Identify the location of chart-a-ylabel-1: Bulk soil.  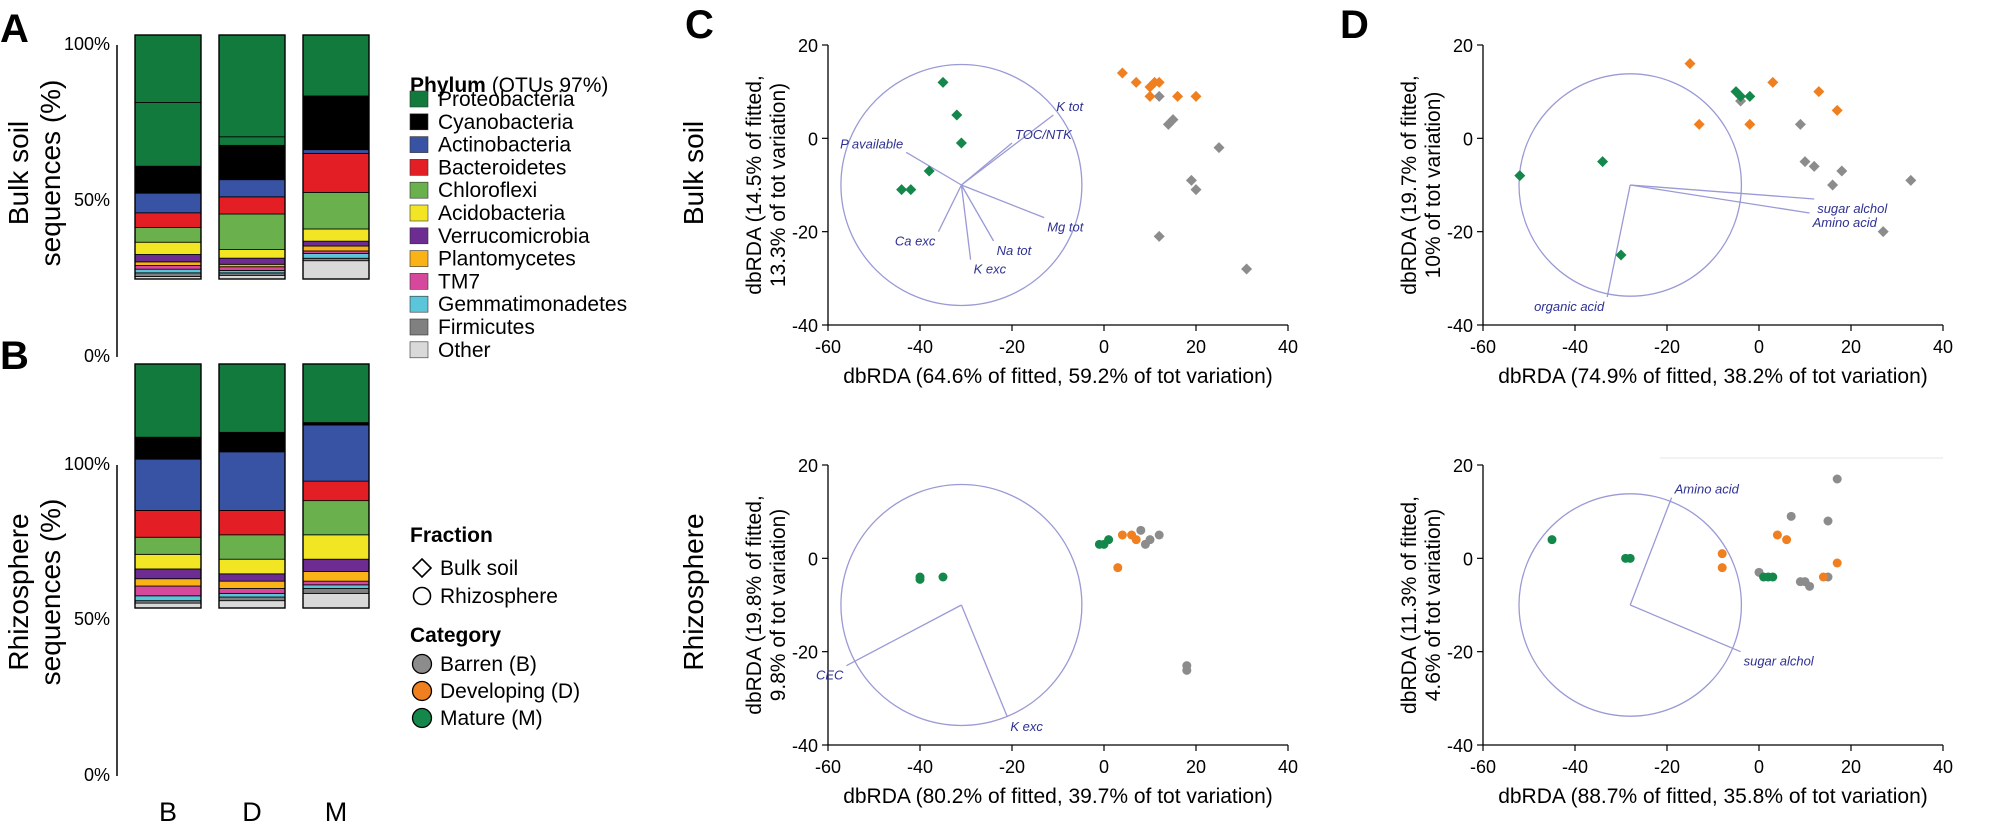
(18, 173).